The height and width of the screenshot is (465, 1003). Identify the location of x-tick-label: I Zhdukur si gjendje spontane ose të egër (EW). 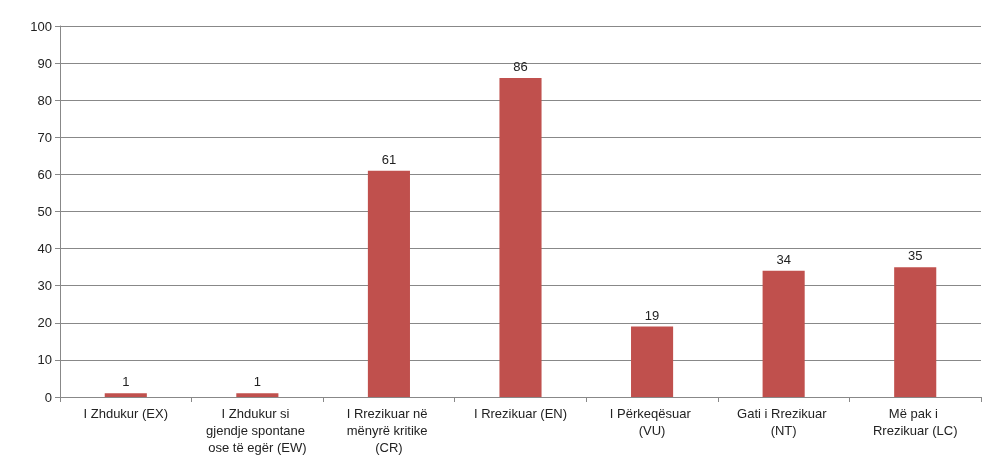
(257, 430).